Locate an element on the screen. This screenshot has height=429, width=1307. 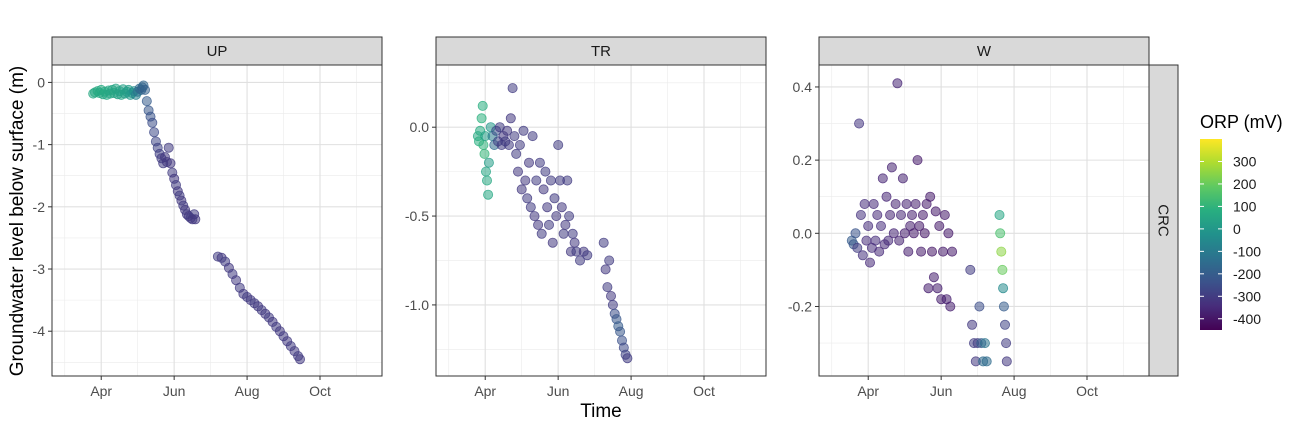
facet-strip-label: W is located at coordinates (984, 51).